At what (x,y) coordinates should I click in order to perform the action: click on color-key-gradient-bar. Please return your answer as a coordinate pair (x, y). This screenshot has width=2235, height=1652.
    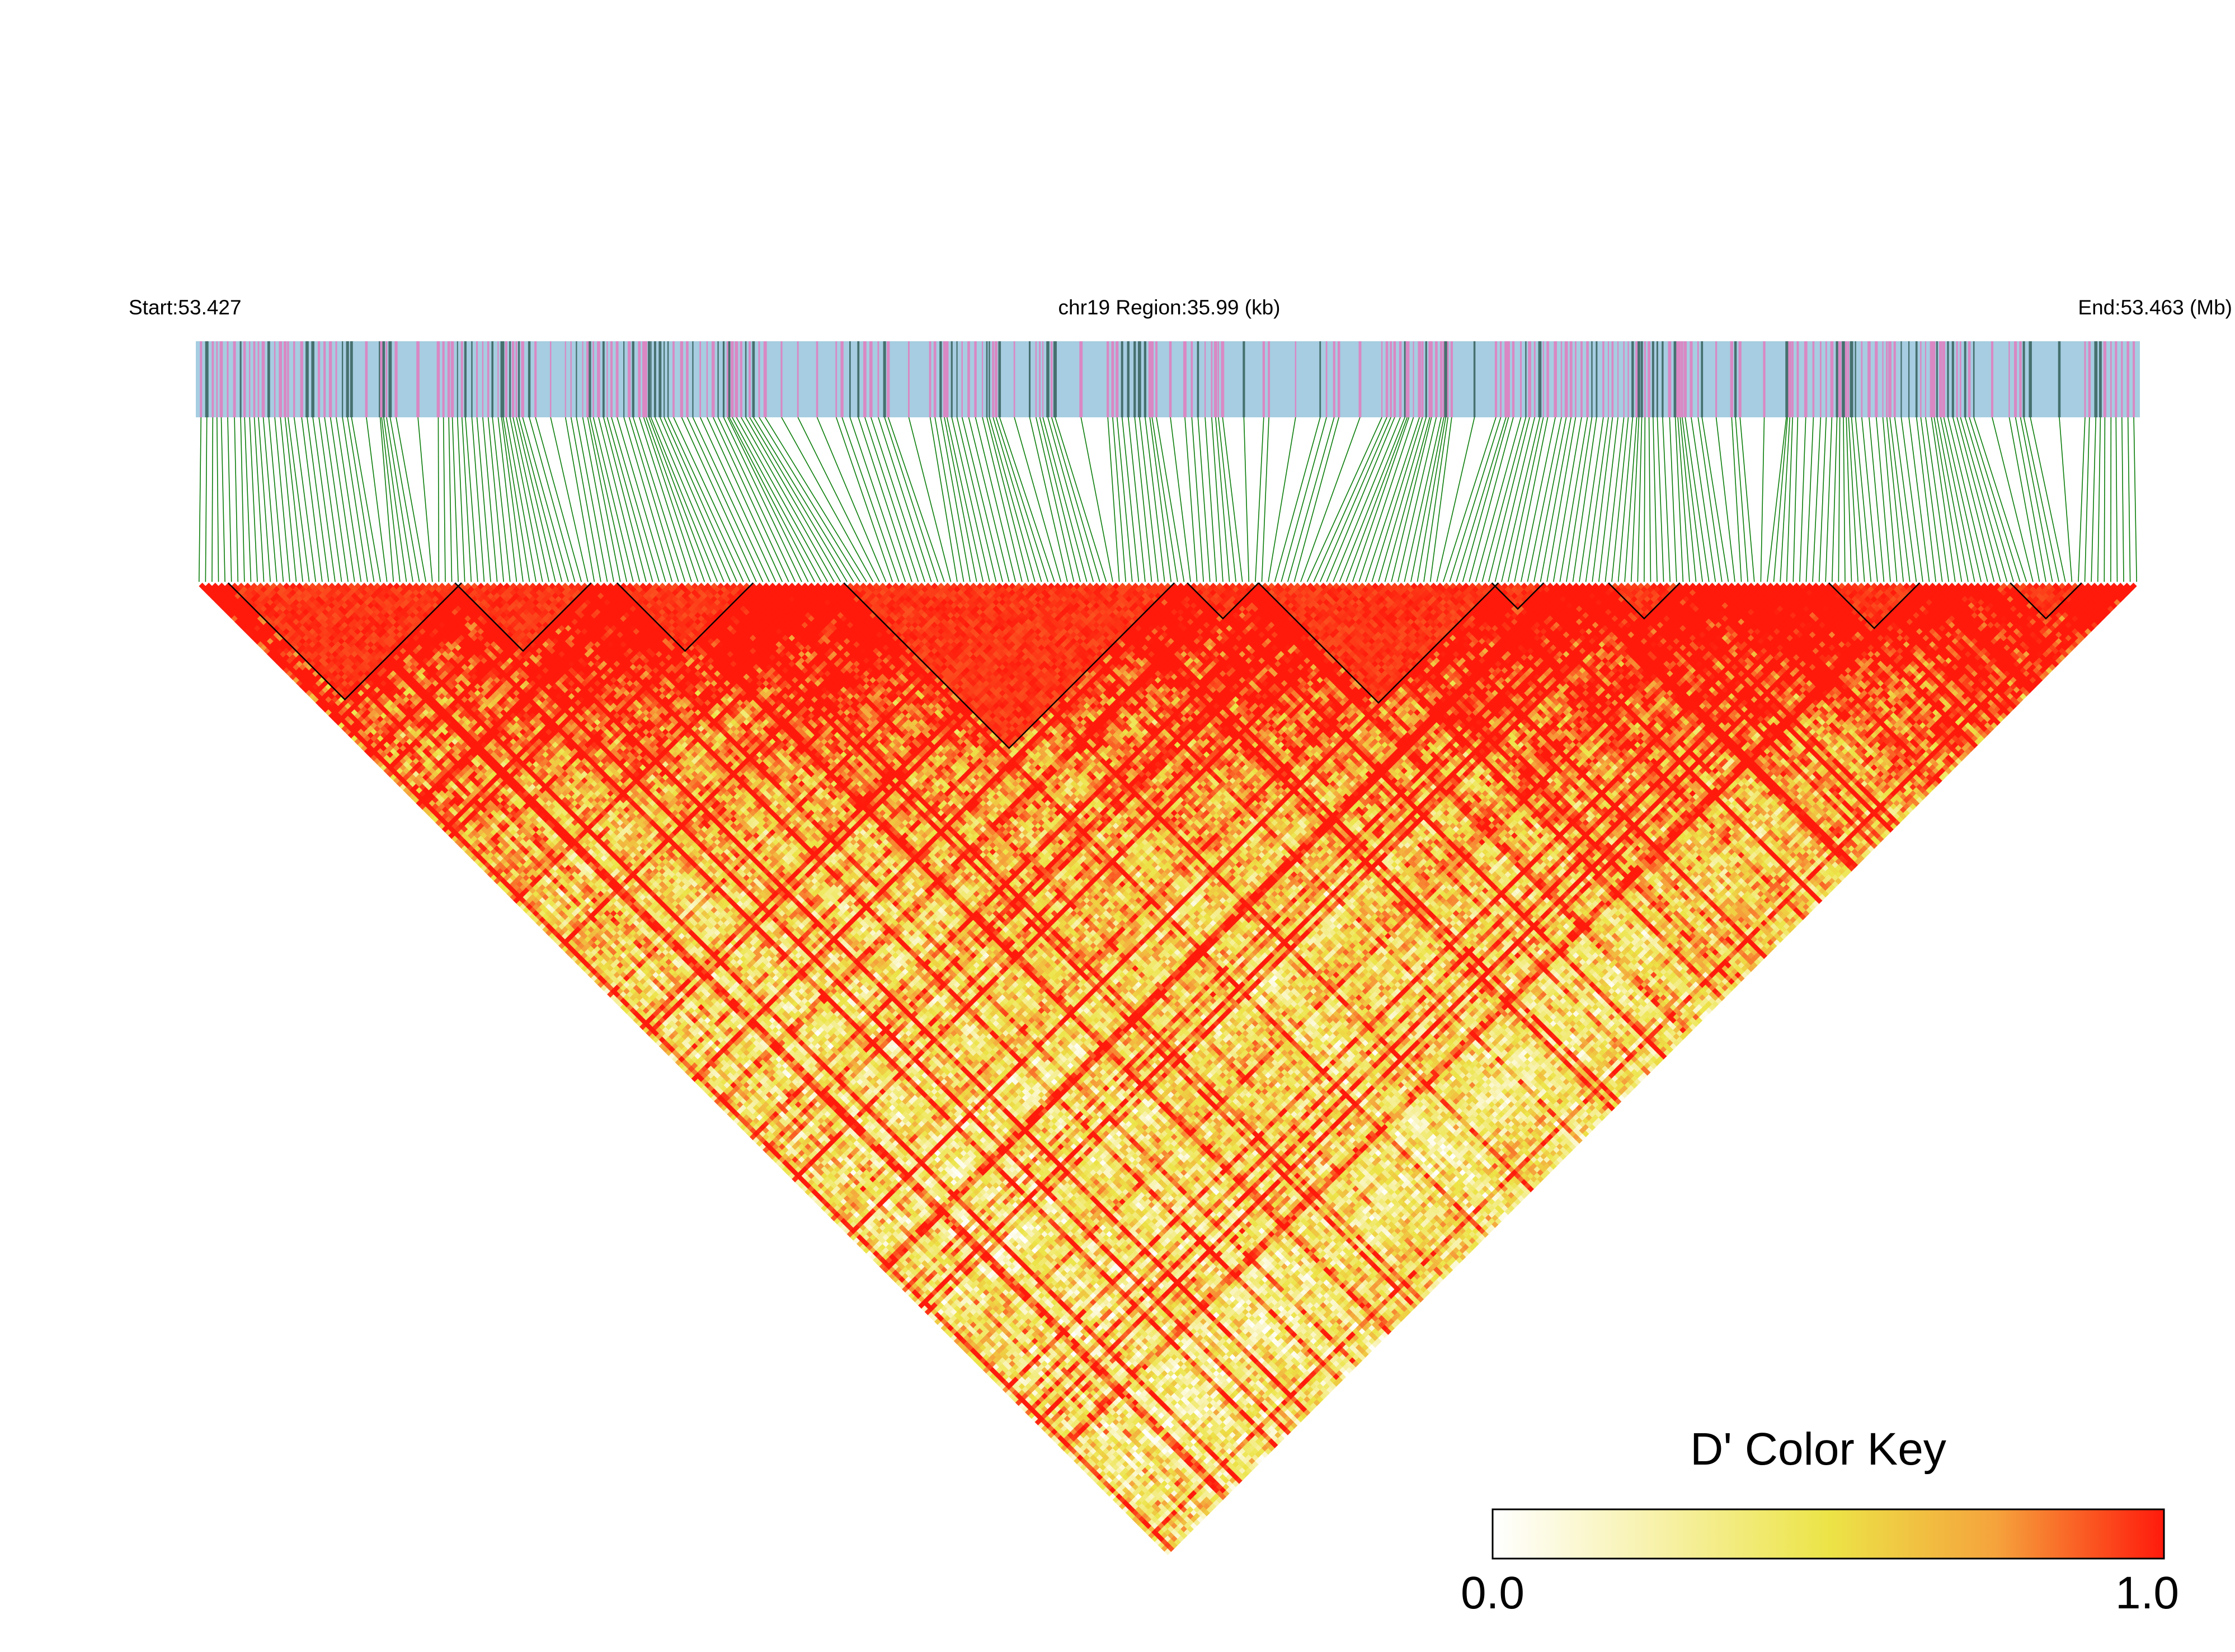
    Looking at the image, I should click on (1828, 1534).